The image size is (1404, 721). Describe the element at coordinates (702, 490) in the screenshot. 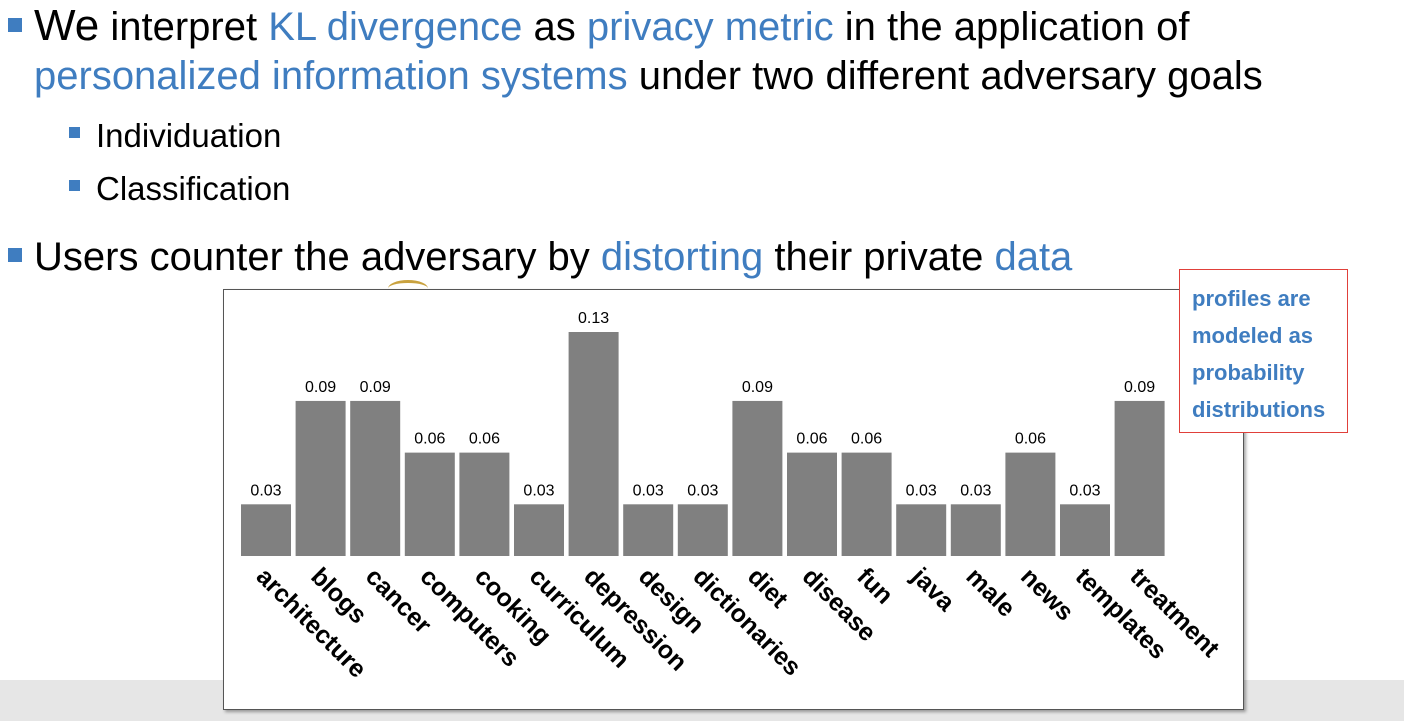

I see `data-label-dictionaries: 0.03` at that location.